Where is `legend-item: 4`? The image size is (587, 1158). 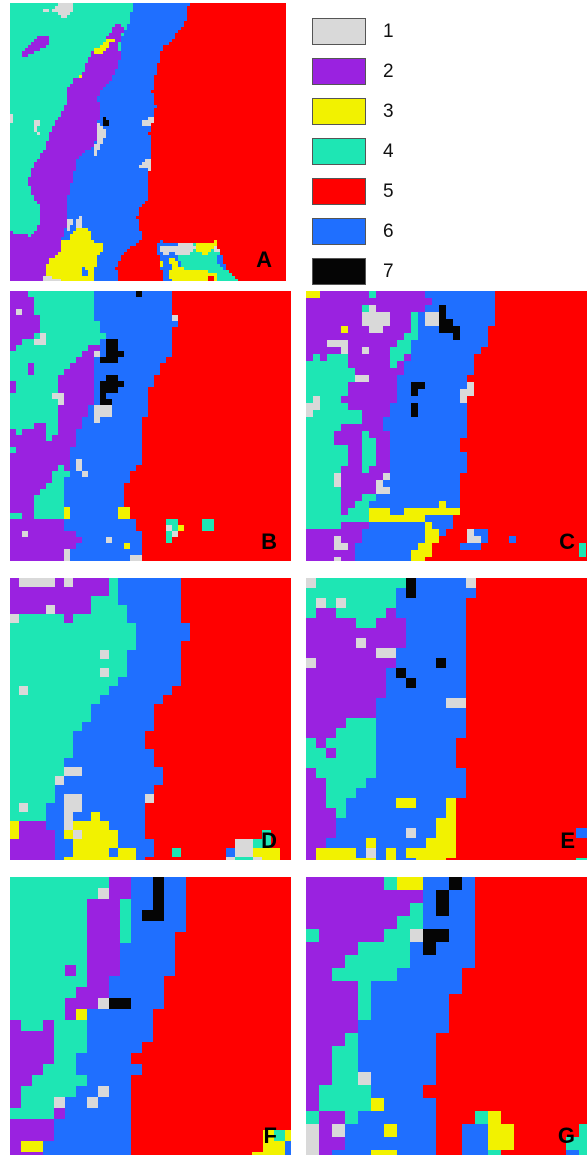
legend-item: 4 is located at coordinates (367, 154).